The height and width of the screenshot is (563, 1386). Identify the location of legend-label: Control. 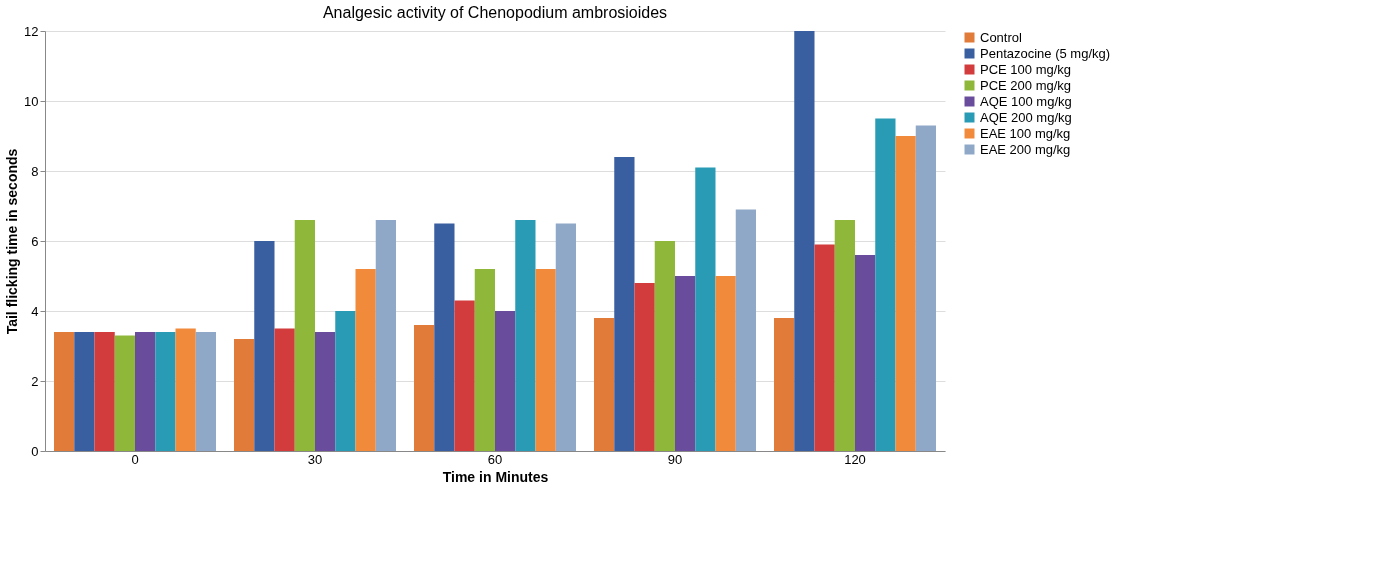
(1001, 37).